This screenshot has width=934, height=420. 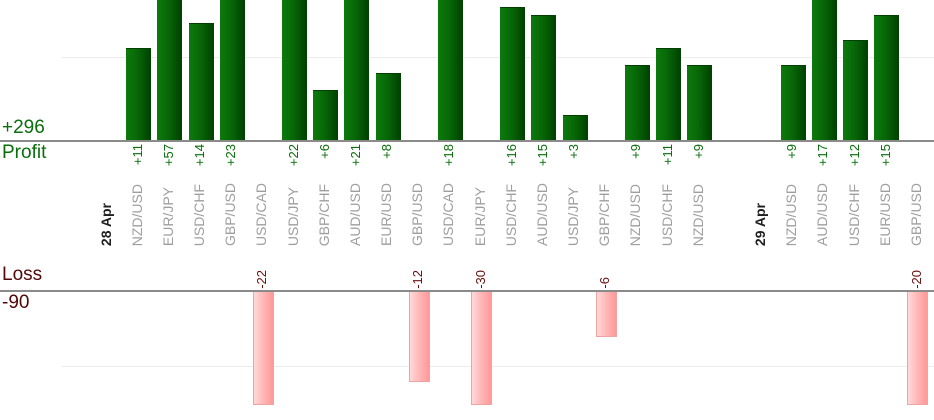 What do you see at coordinates (293, 155) in the screenshot?
I see `profit-value-label: +22` at bounding box center [293, 155].